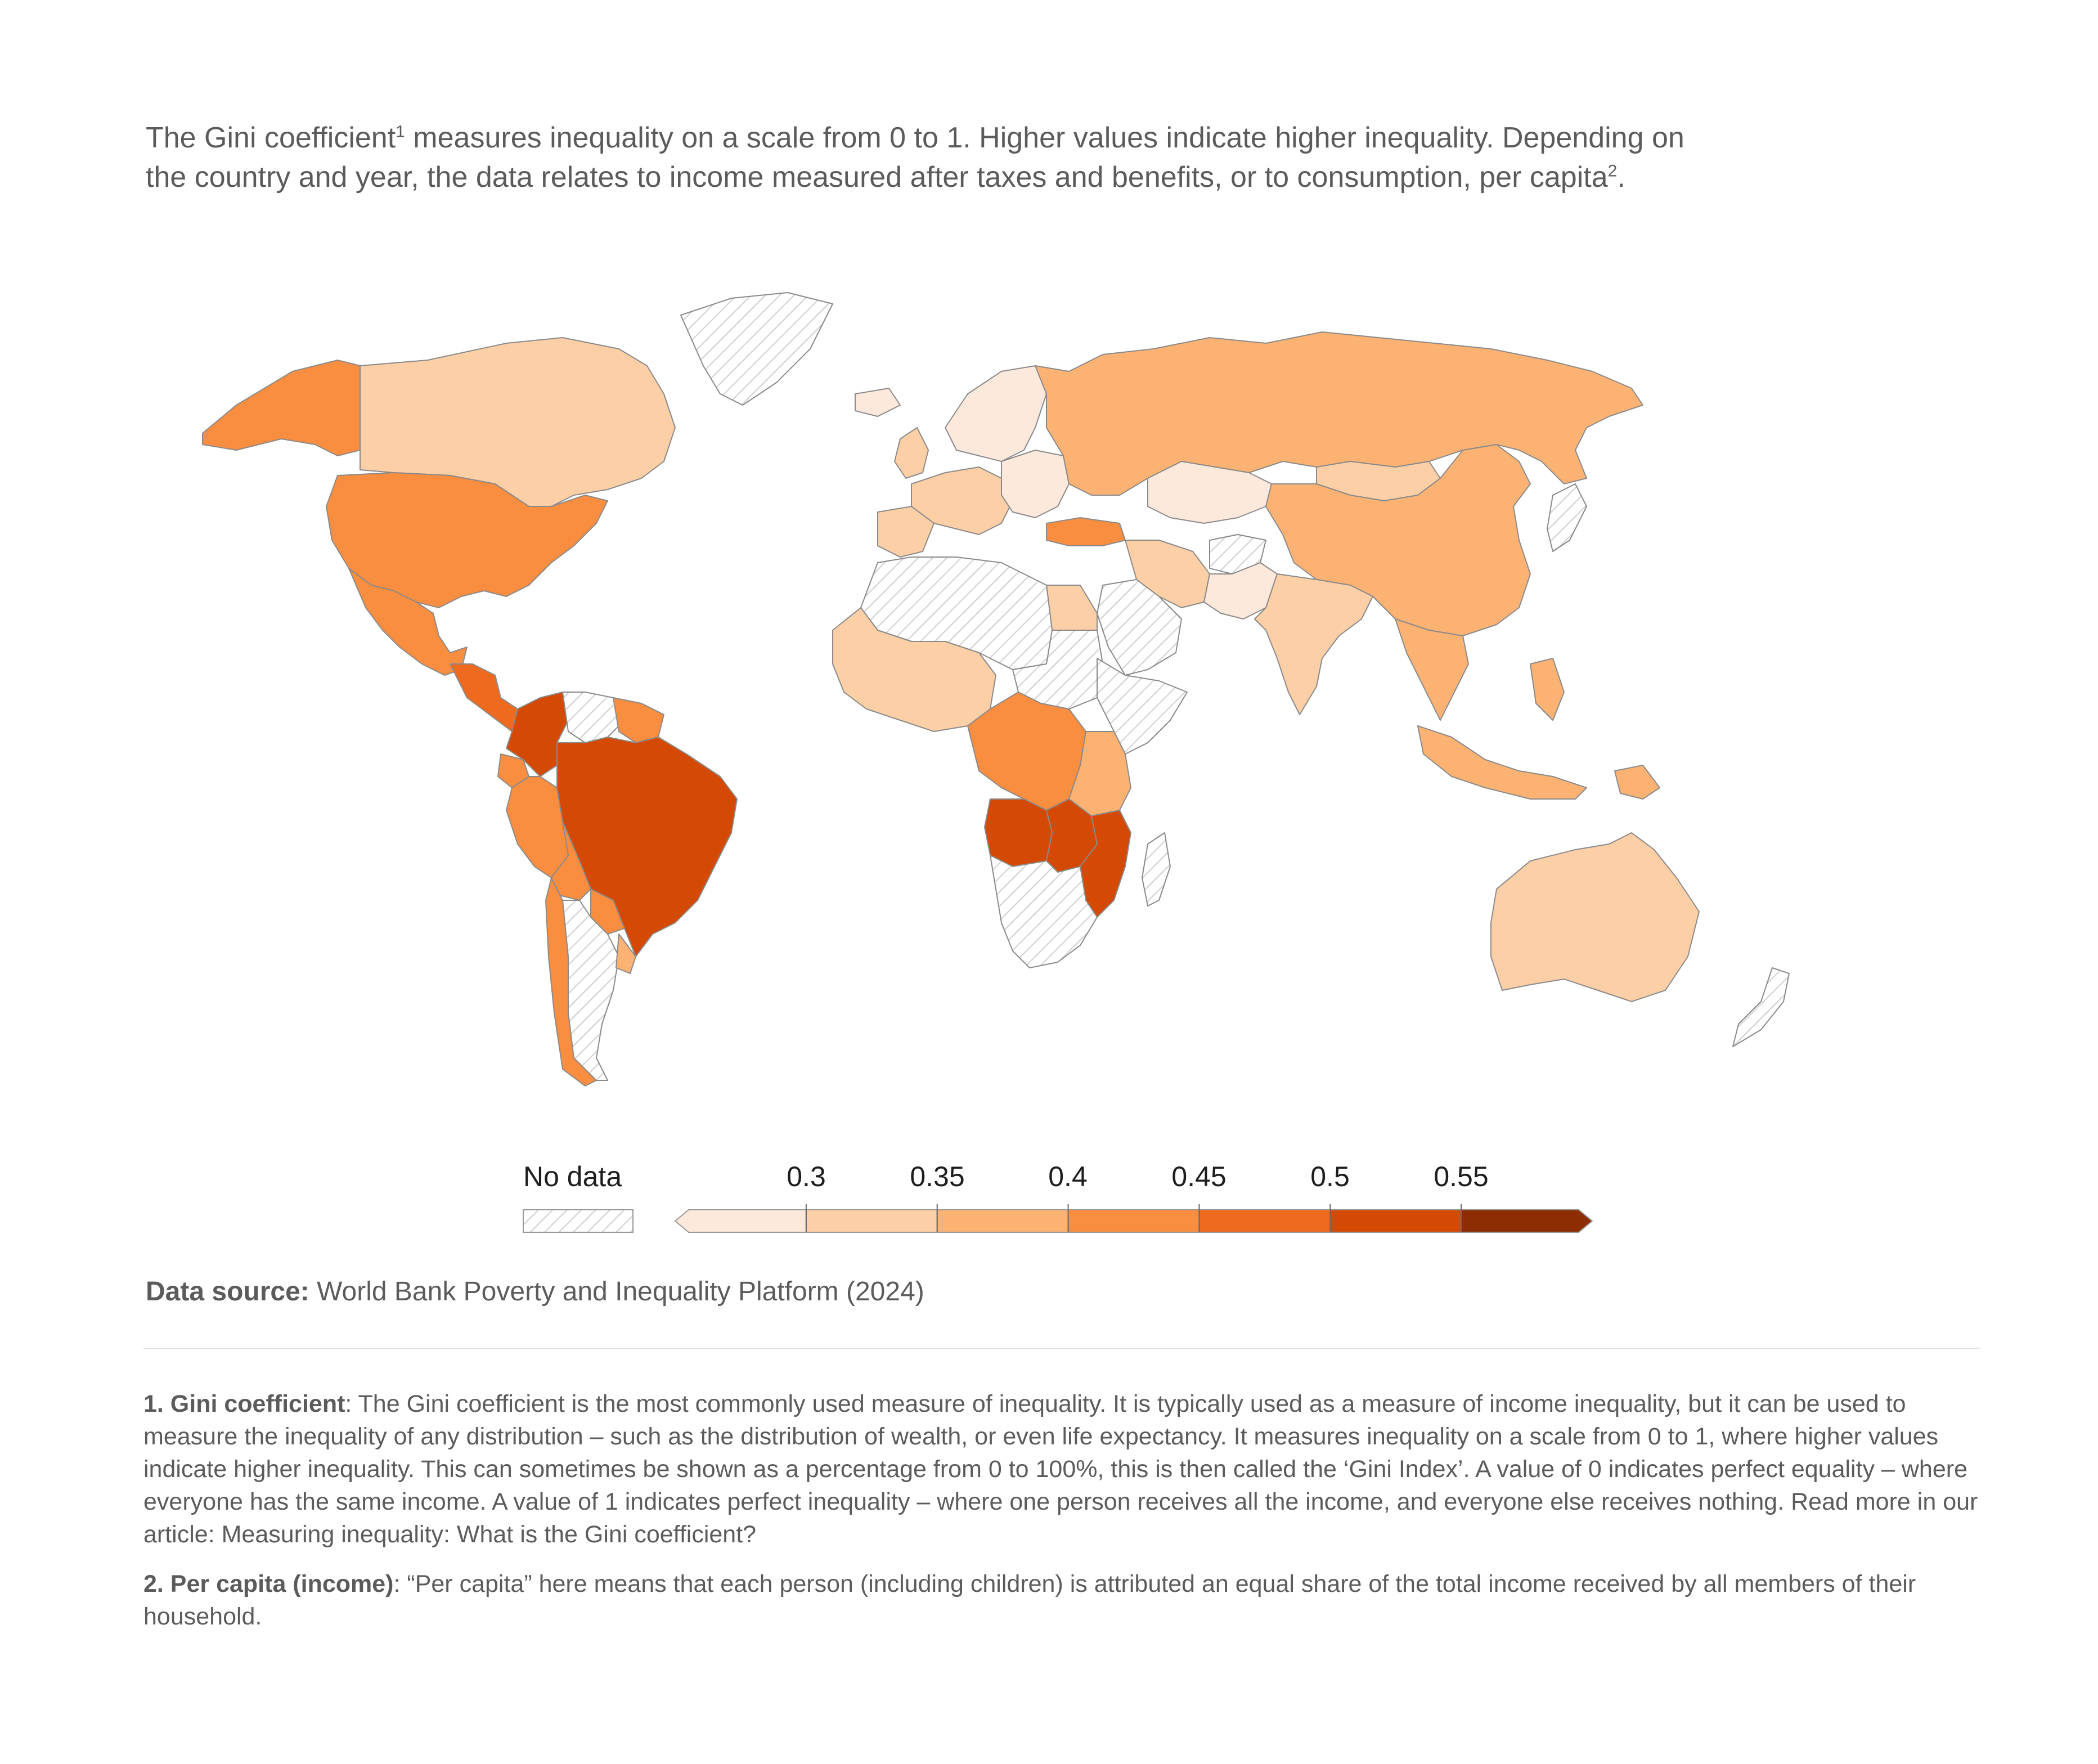 This screenshot has width=2098, height=1764. Describe the element at coordinates (1567, 517) in the screenshot. I see `country-japan: Japan` at that location.